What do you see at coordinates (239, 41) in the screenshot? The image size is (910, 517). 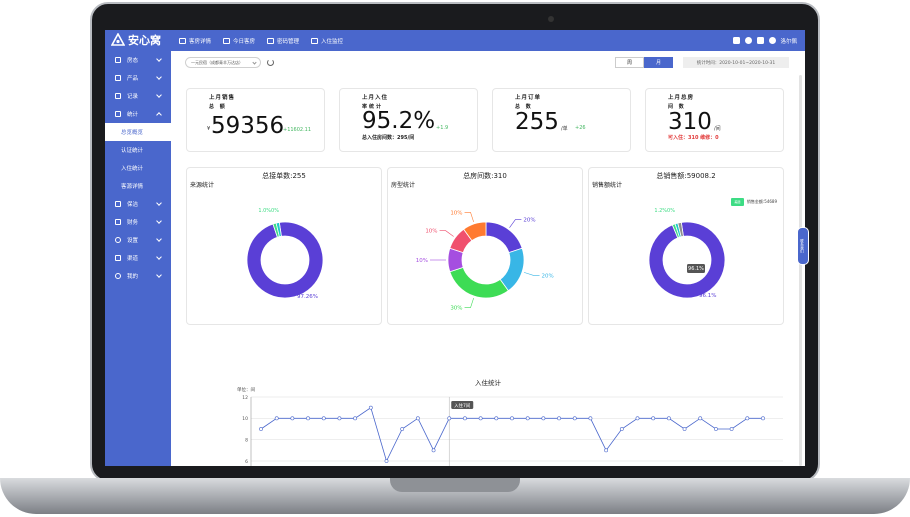 I see `nav-today-rooms: 今日客房` at bounding box center [239, 41].